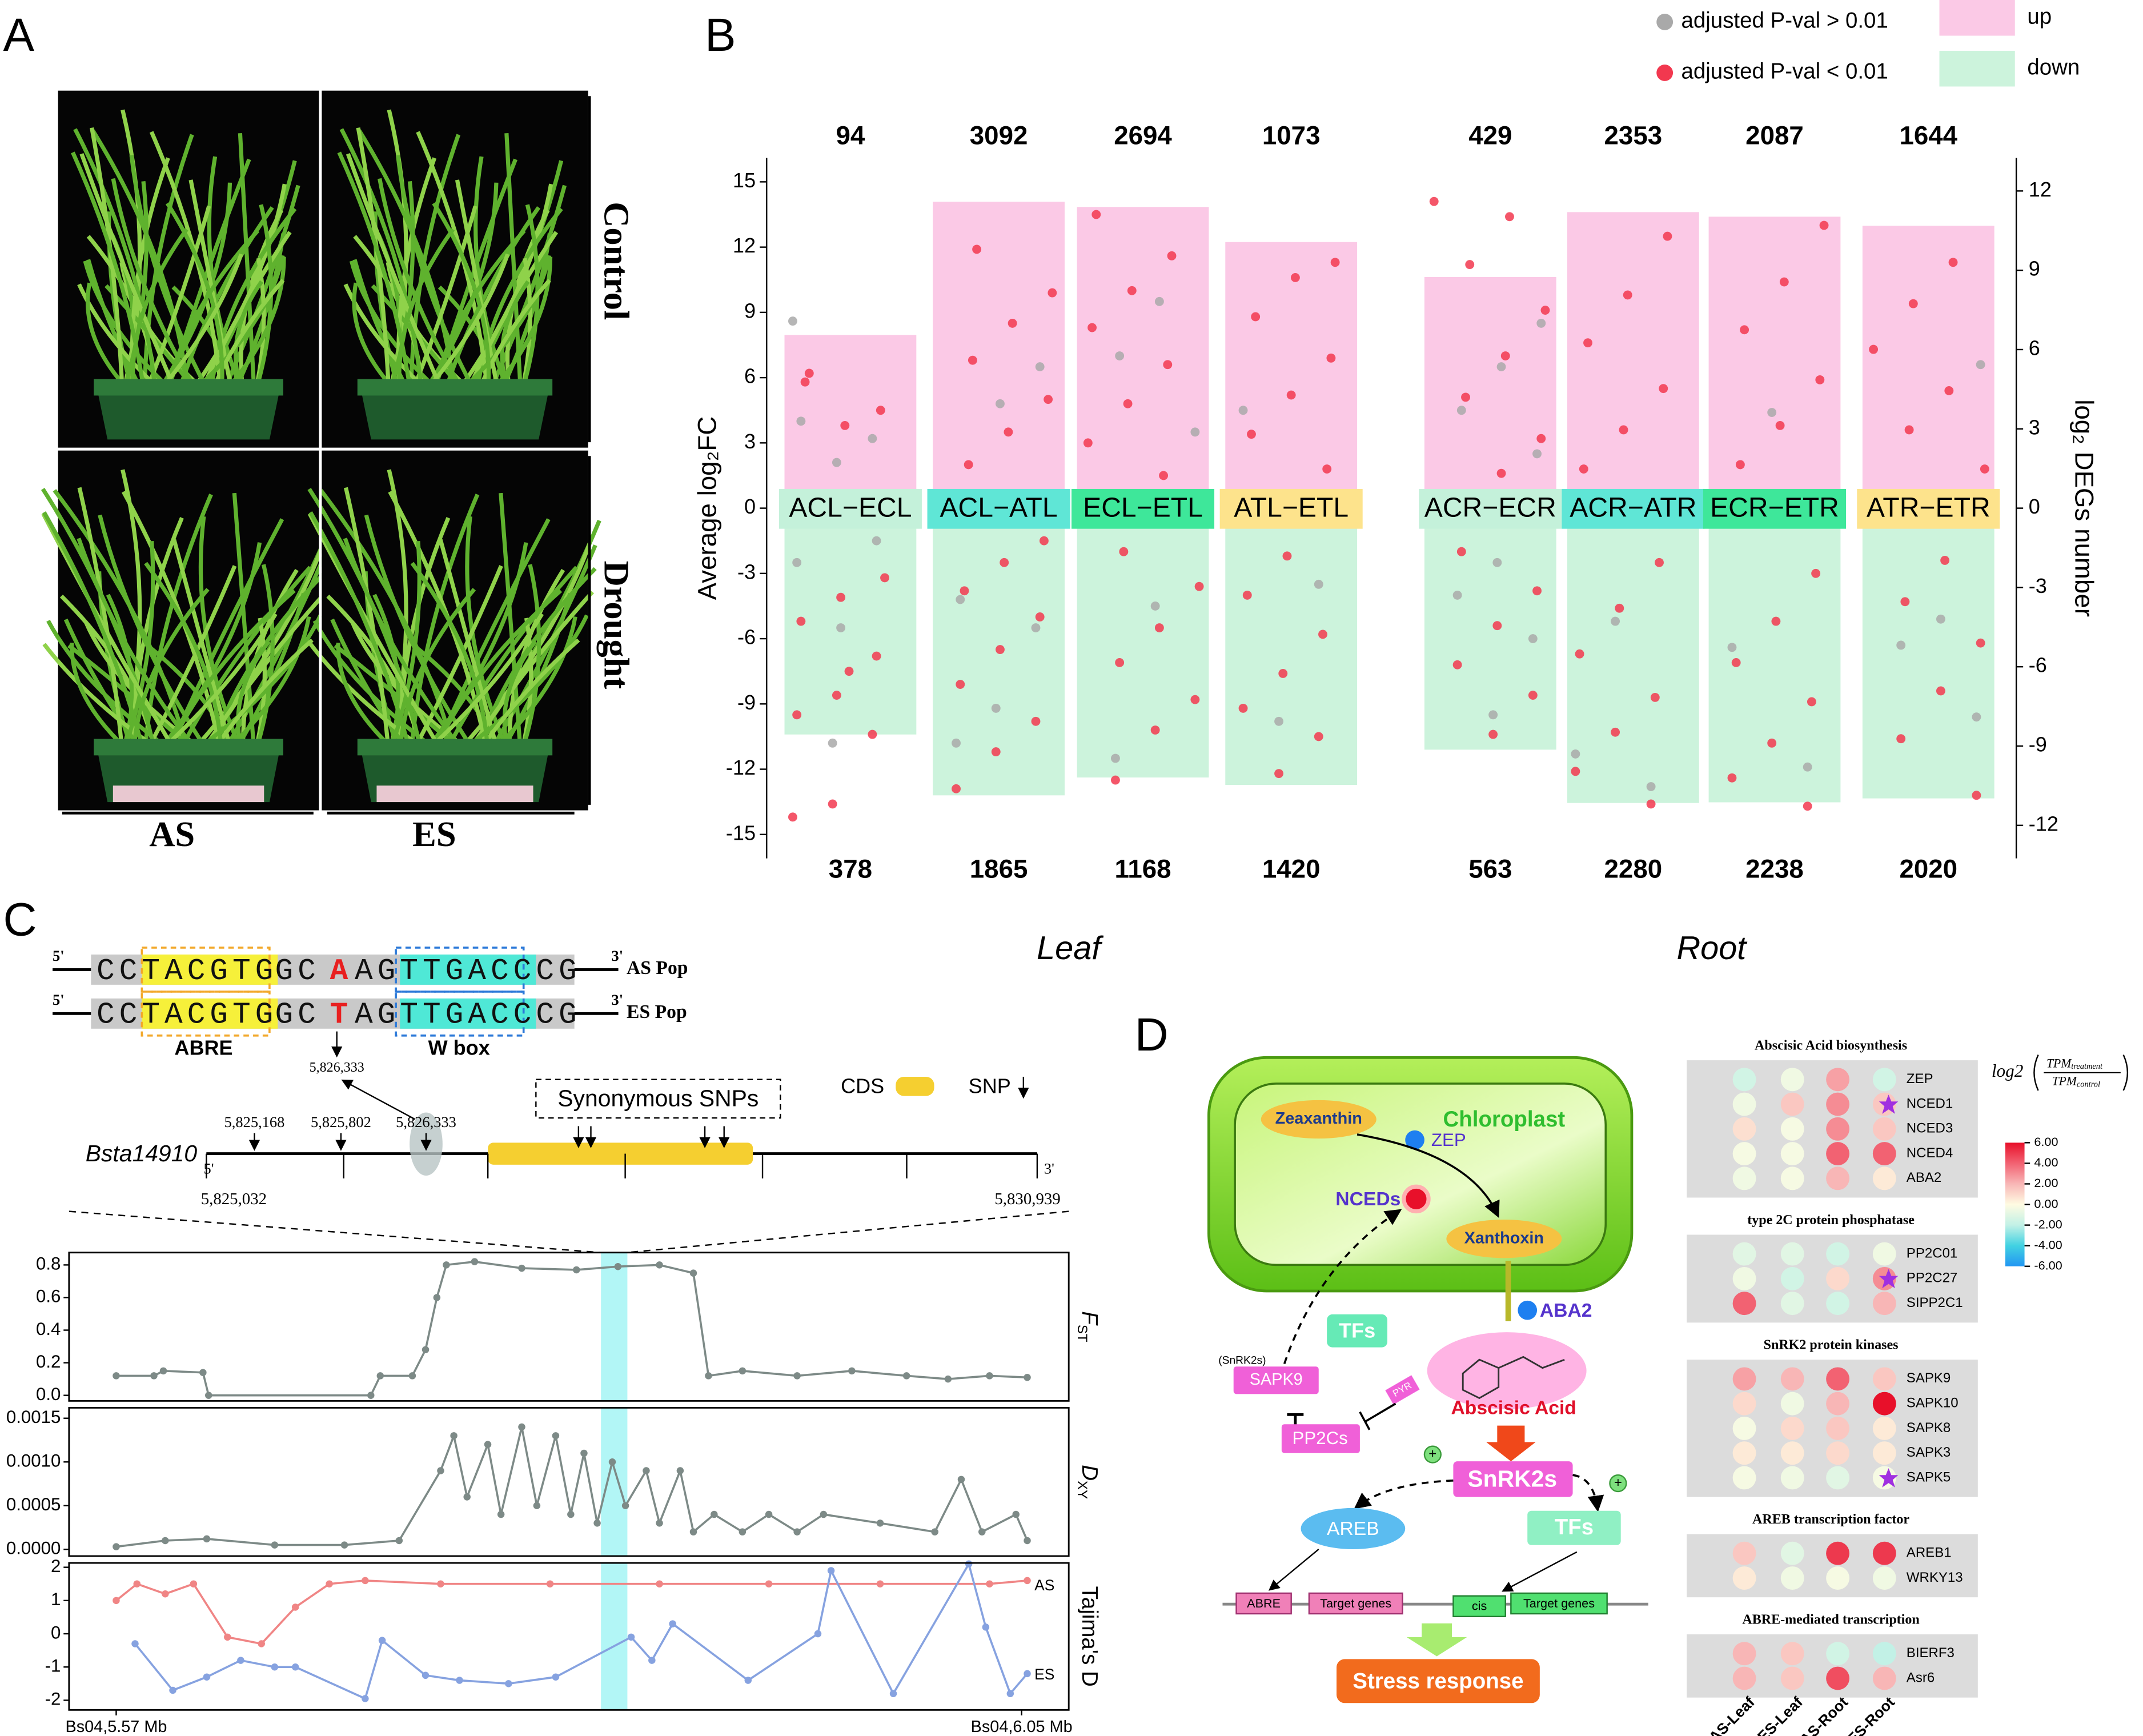 Image resolution: width=2143 pixels, height=1736 pixels. Describe the element at coordinates (2038, 665) in the screenshot. I see `y2-tick-label: -6` at that location.